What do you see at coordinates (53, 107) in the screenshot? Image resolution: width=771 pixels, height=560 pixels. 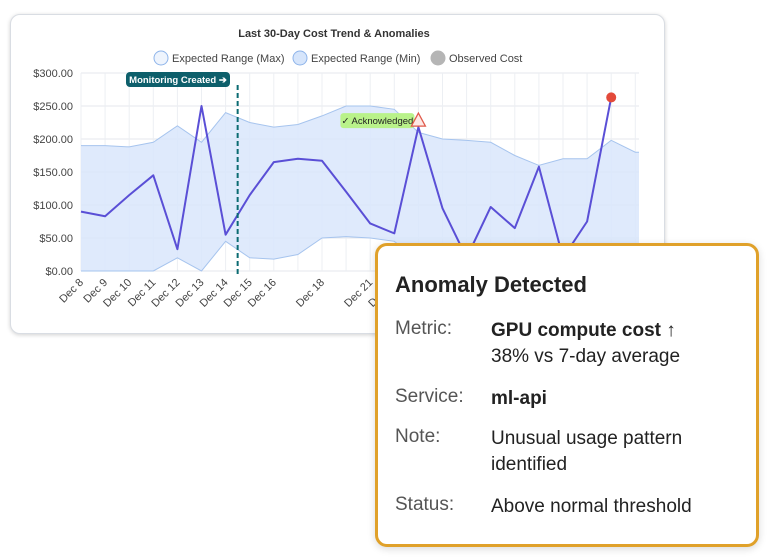 I see `y-tick-label: $250.00` at bounding box center [53, 107].